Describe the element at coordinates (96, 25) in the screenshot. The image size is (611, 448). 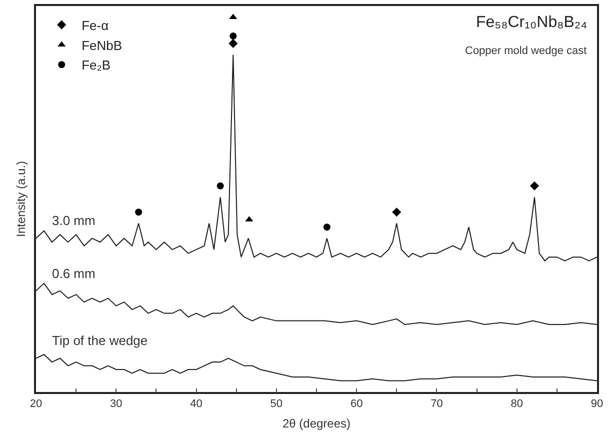
I see `legend-label: Fe-α` at that location.